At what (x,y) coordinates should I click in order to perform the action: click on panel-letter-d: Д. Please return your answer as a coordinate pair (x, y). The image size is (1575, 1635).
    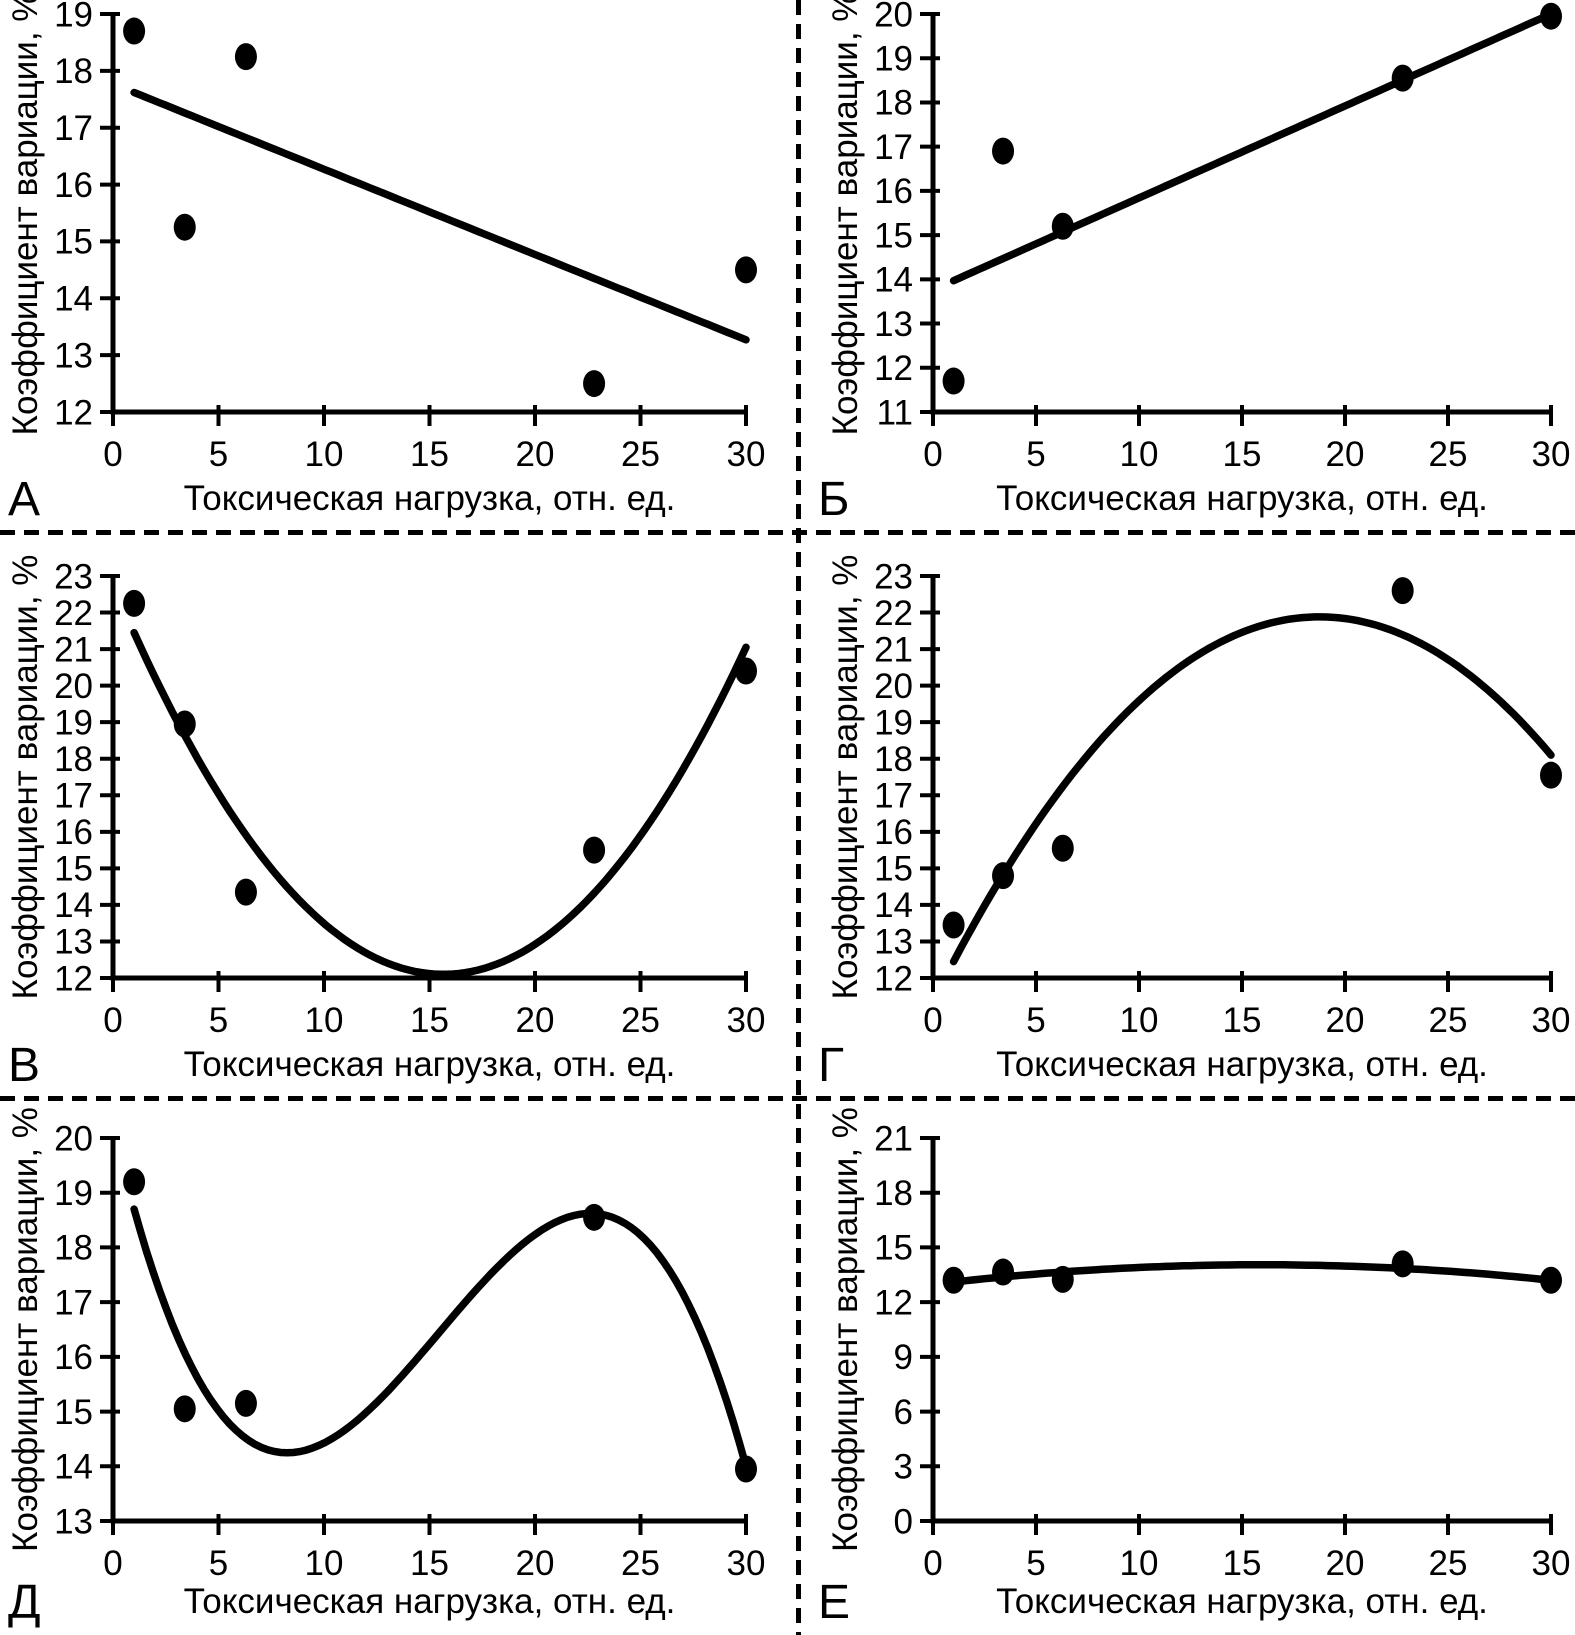
    Looking at the image, I should click on (24, 1602).